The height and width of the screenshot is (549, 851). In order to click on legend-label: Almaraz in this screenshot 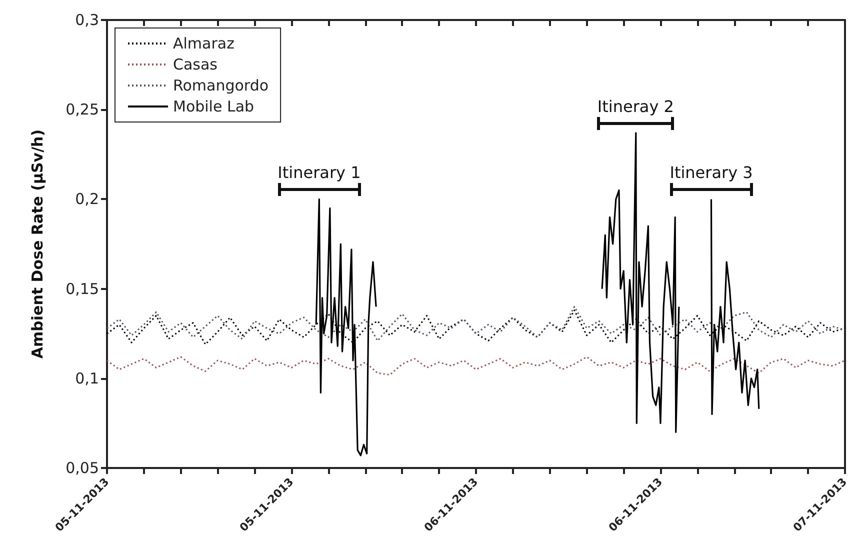, I will do `click(204, 43)`.